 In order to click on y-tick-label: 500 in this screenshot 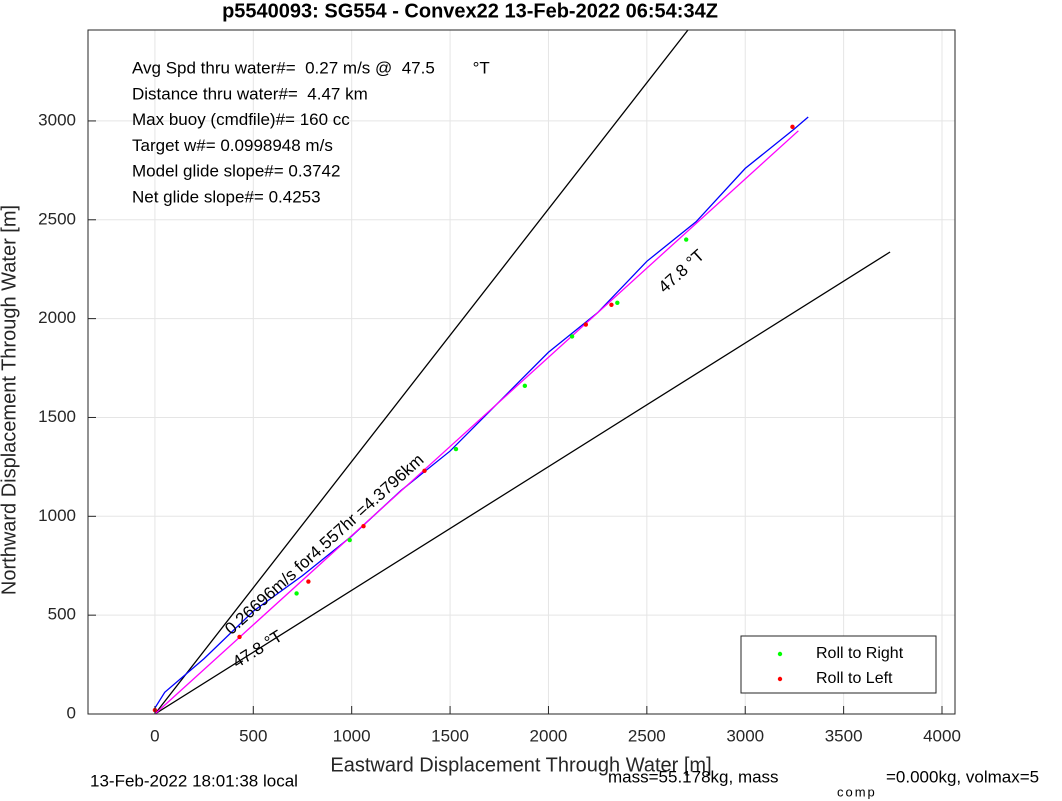, I will do `click(62, 614)`.